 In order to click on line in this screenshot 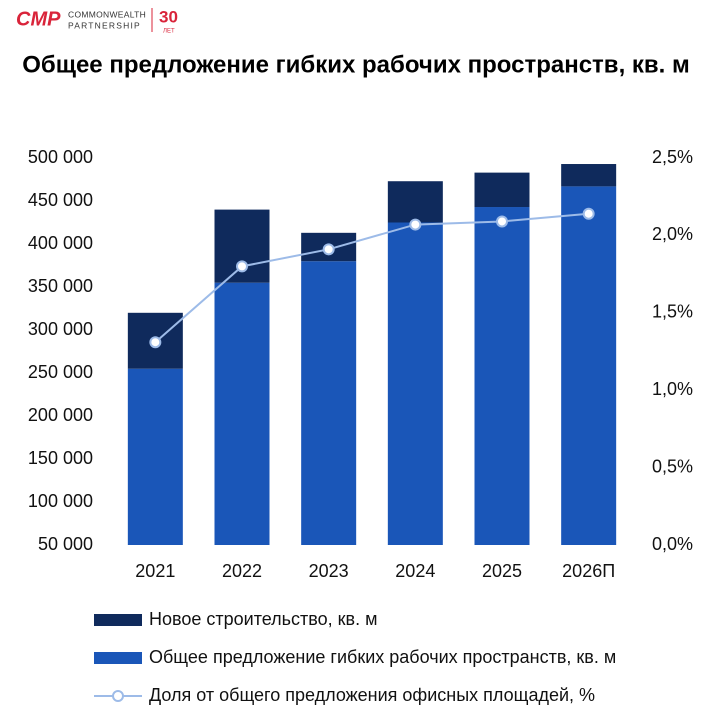, I will do `click(371, 277)`.